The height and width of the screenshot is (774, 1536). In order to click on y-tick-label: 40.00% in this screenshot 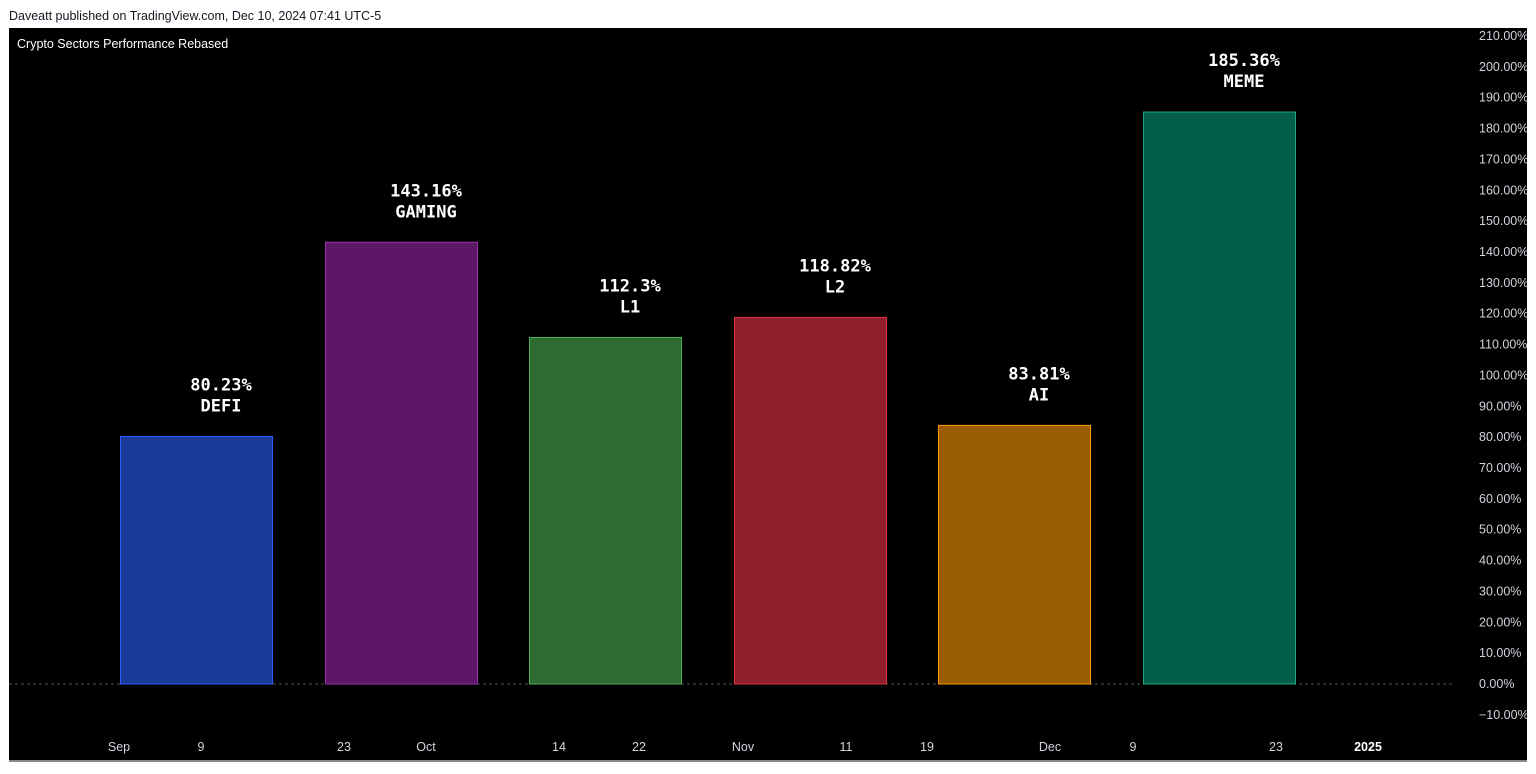, I will do `click(1500, 561)`.